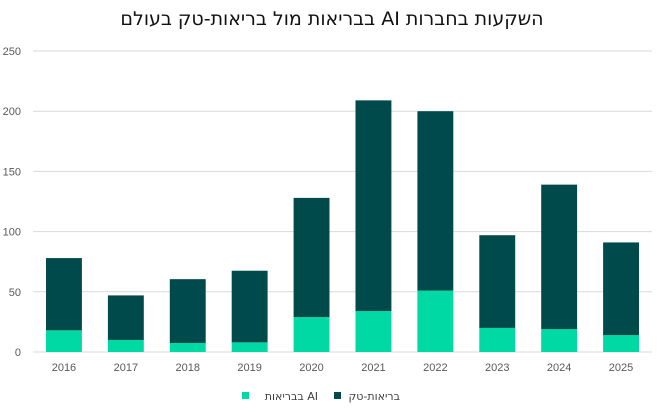 The width and height of the screenshot is (664, 413). I want to click on y-tick-label: 250, so click(12, 52).